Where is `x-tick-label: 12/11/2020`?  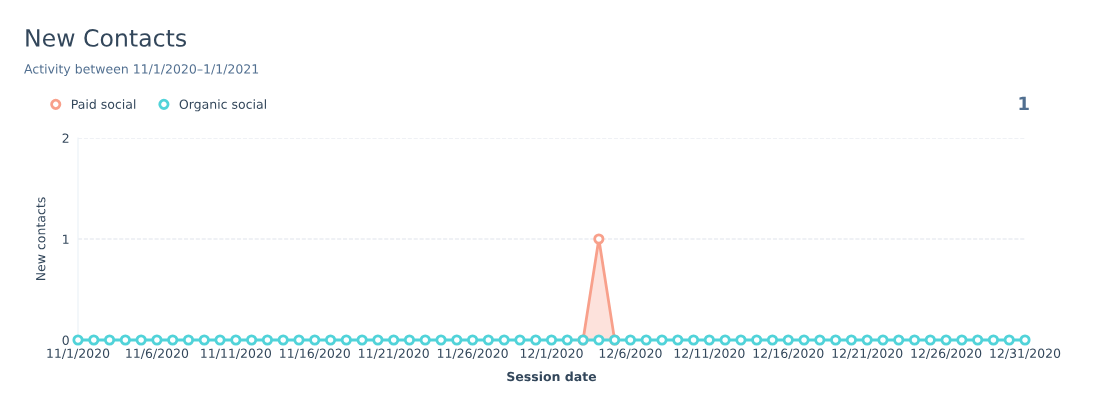
x-tick-label: 12/11/2020 is located at coordinates (709, 353).